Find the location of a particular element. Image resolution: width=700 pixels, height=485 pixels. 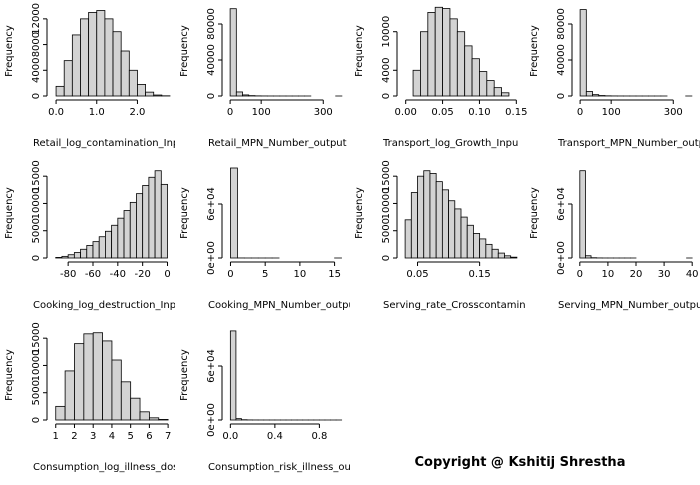

x-axis-title: Retail_log_contamination_Inpu is located at coordinates (109, 143).